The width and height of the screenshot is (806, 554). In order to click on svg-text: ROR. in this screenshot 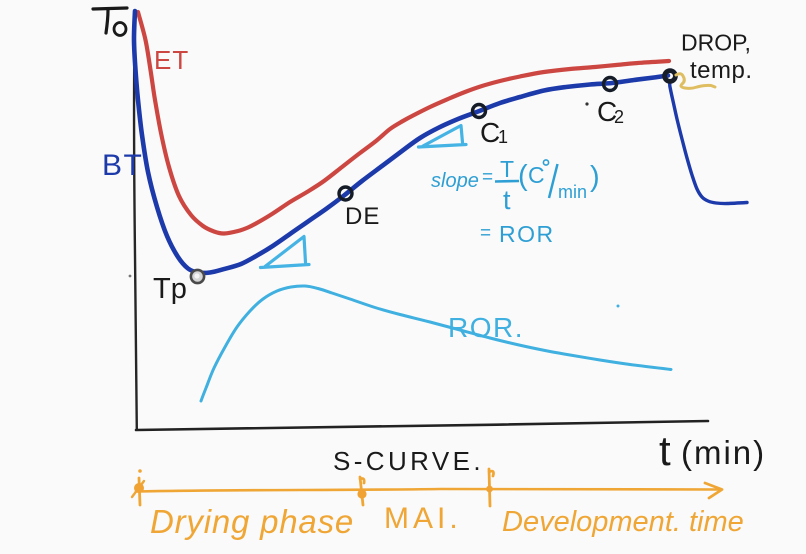, I will do `click(486, 327)`.